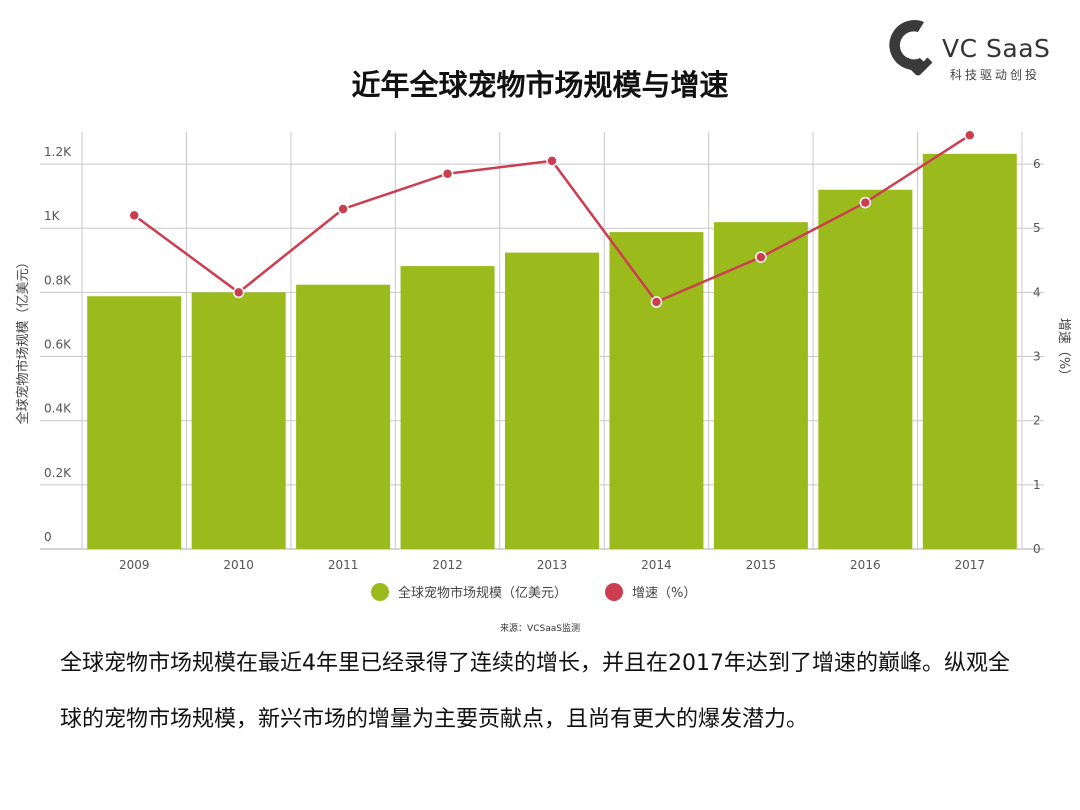 This screenshot has height=810, width=1080. I want to click on logo-text: VC SaaS, so click(996, 48).